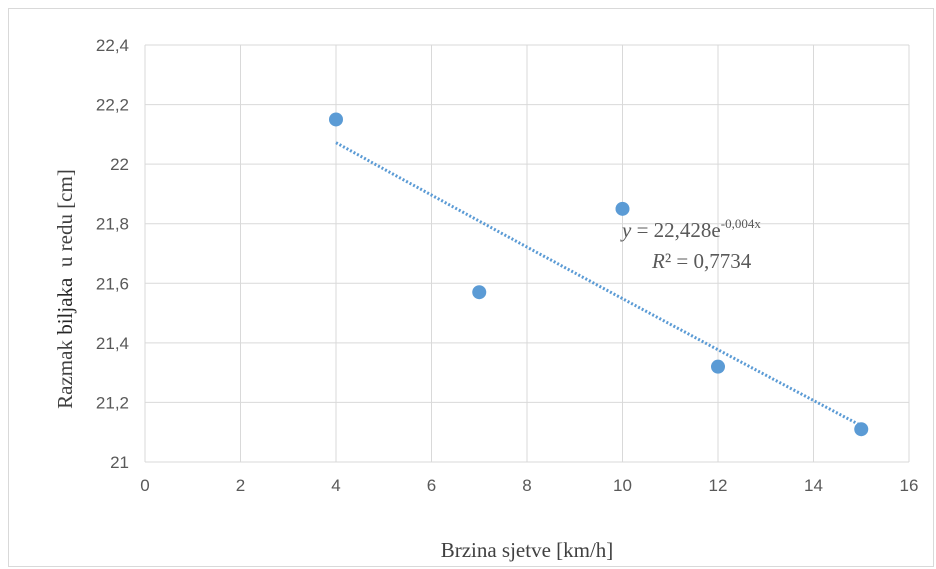  I want to click on x-tick-label: 4, so click(335, 485).